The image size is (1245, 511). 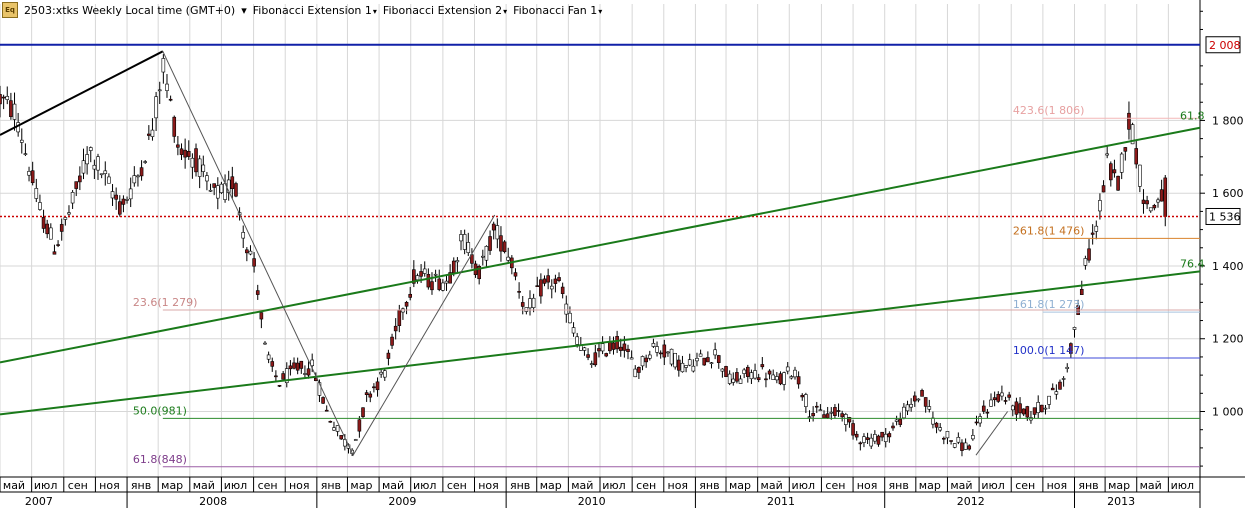 What do you see at coordinates (558, 10) in the screenshot?
I see `tool-fibonacci-fan-1: Fibonacci Fan 1▾` at bounding box center [558, 10].